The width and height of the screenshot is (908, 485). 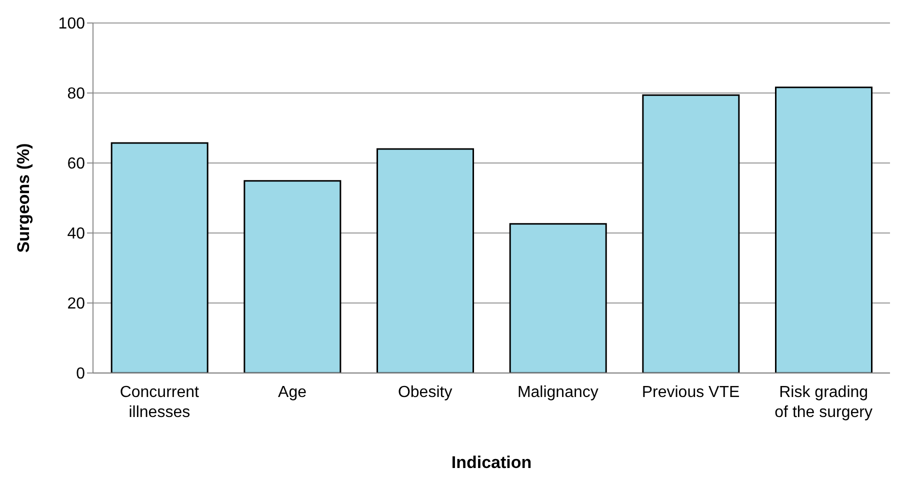 I want to click on y-tick-label: 100, so click(x=72, y=24).